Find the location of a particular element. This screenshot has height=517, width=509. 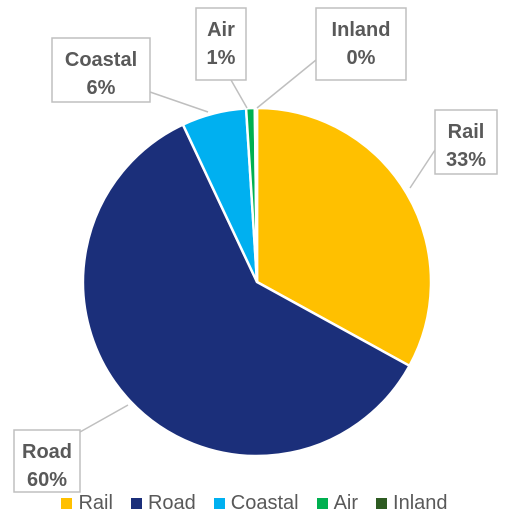

leader-line-coastal is located at coordinates (179, 102).